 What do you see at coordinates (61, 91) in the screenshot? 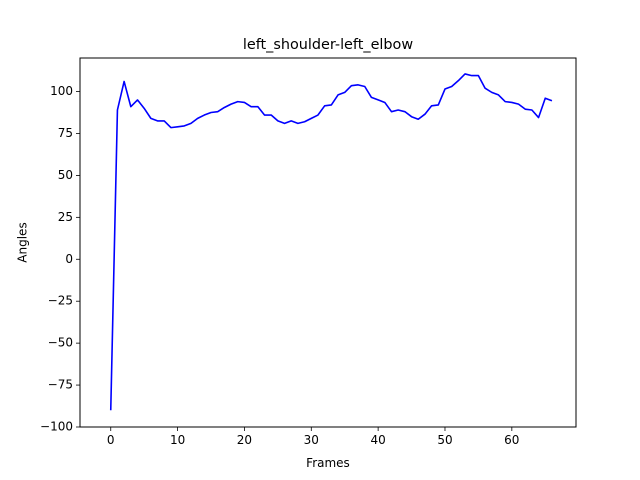
I see `y-tick-label: 100` at bounding box center [61, 91].